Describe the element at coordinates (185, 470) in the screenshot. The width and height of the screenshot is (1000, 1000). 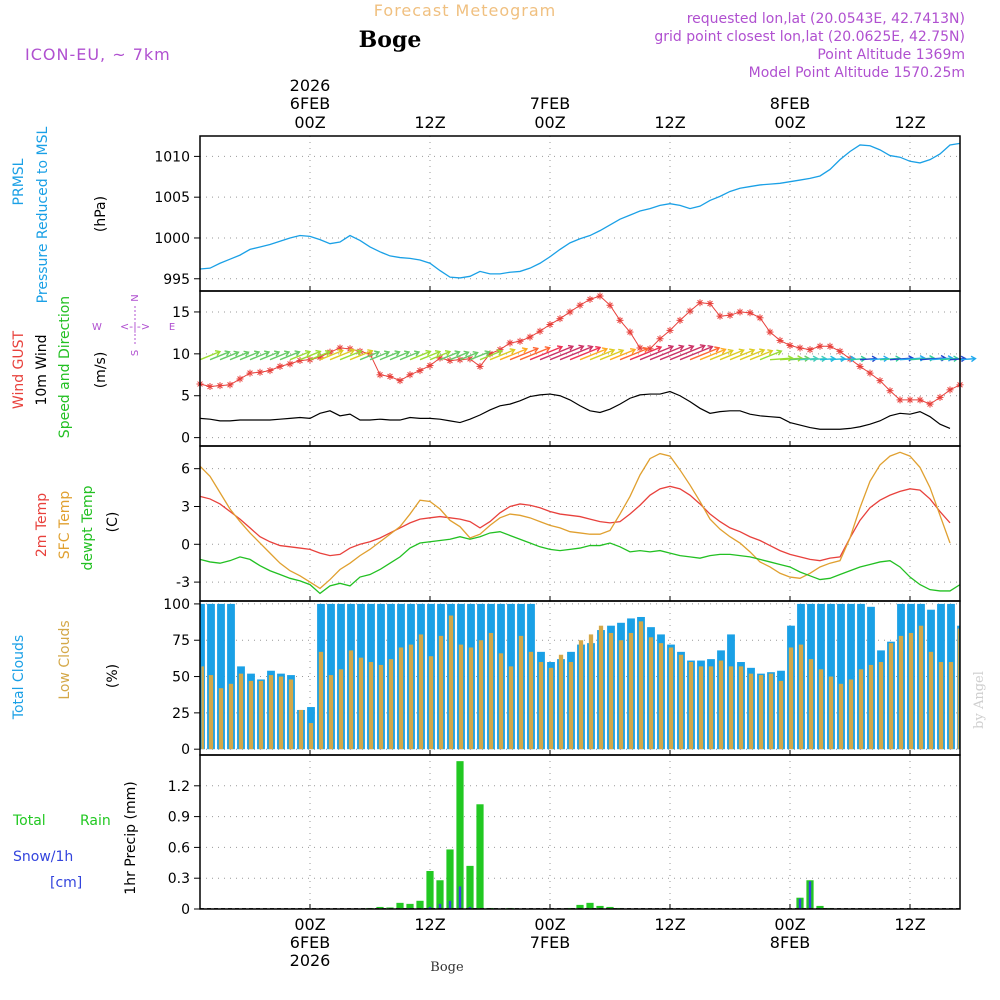
I see `y-tick-label: 6` at that location.